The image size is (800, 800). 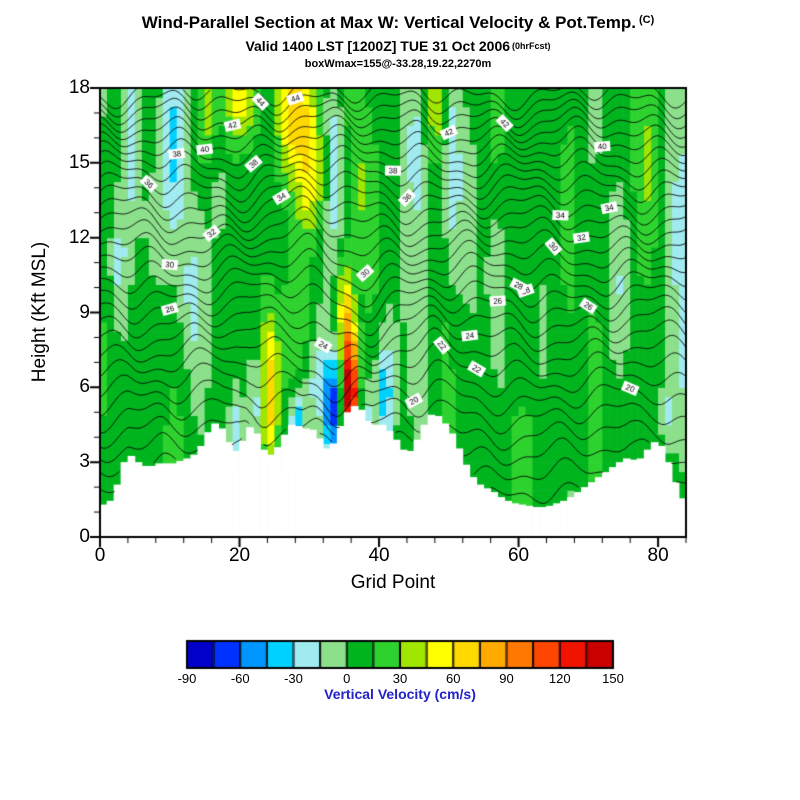 What do you see at coordinates (79, 162) in the screenshot?
I see `y-tick-label: 15` at bounding box center [79, 162].